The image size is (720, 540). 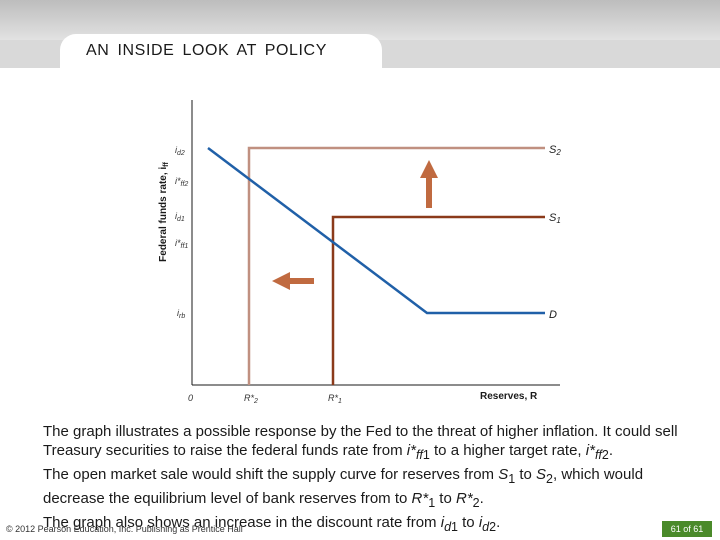 I want to click on header-gradient, so click(x=360, y=20).